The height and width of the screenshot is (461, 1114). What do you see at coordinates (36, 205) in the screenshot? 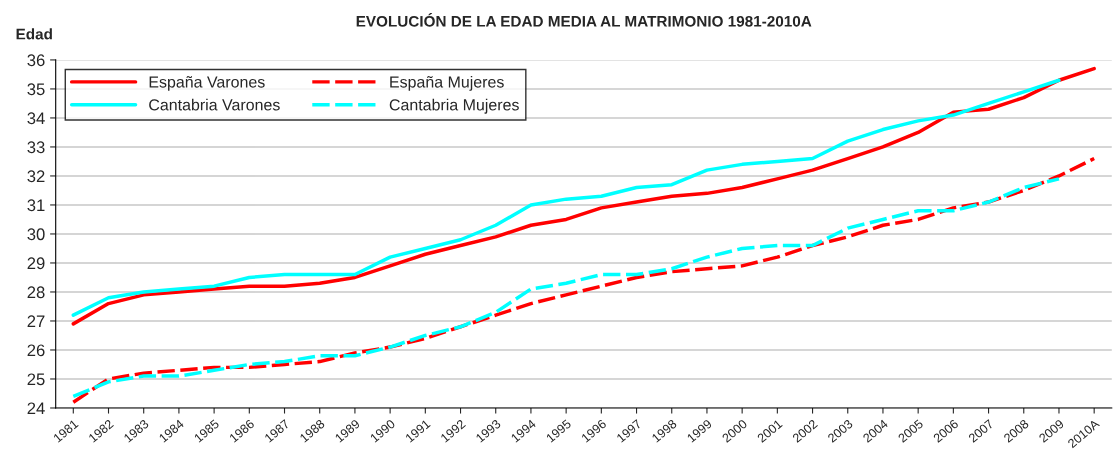
I see `y-tick-label: 31` at bounding box center [36, 205].